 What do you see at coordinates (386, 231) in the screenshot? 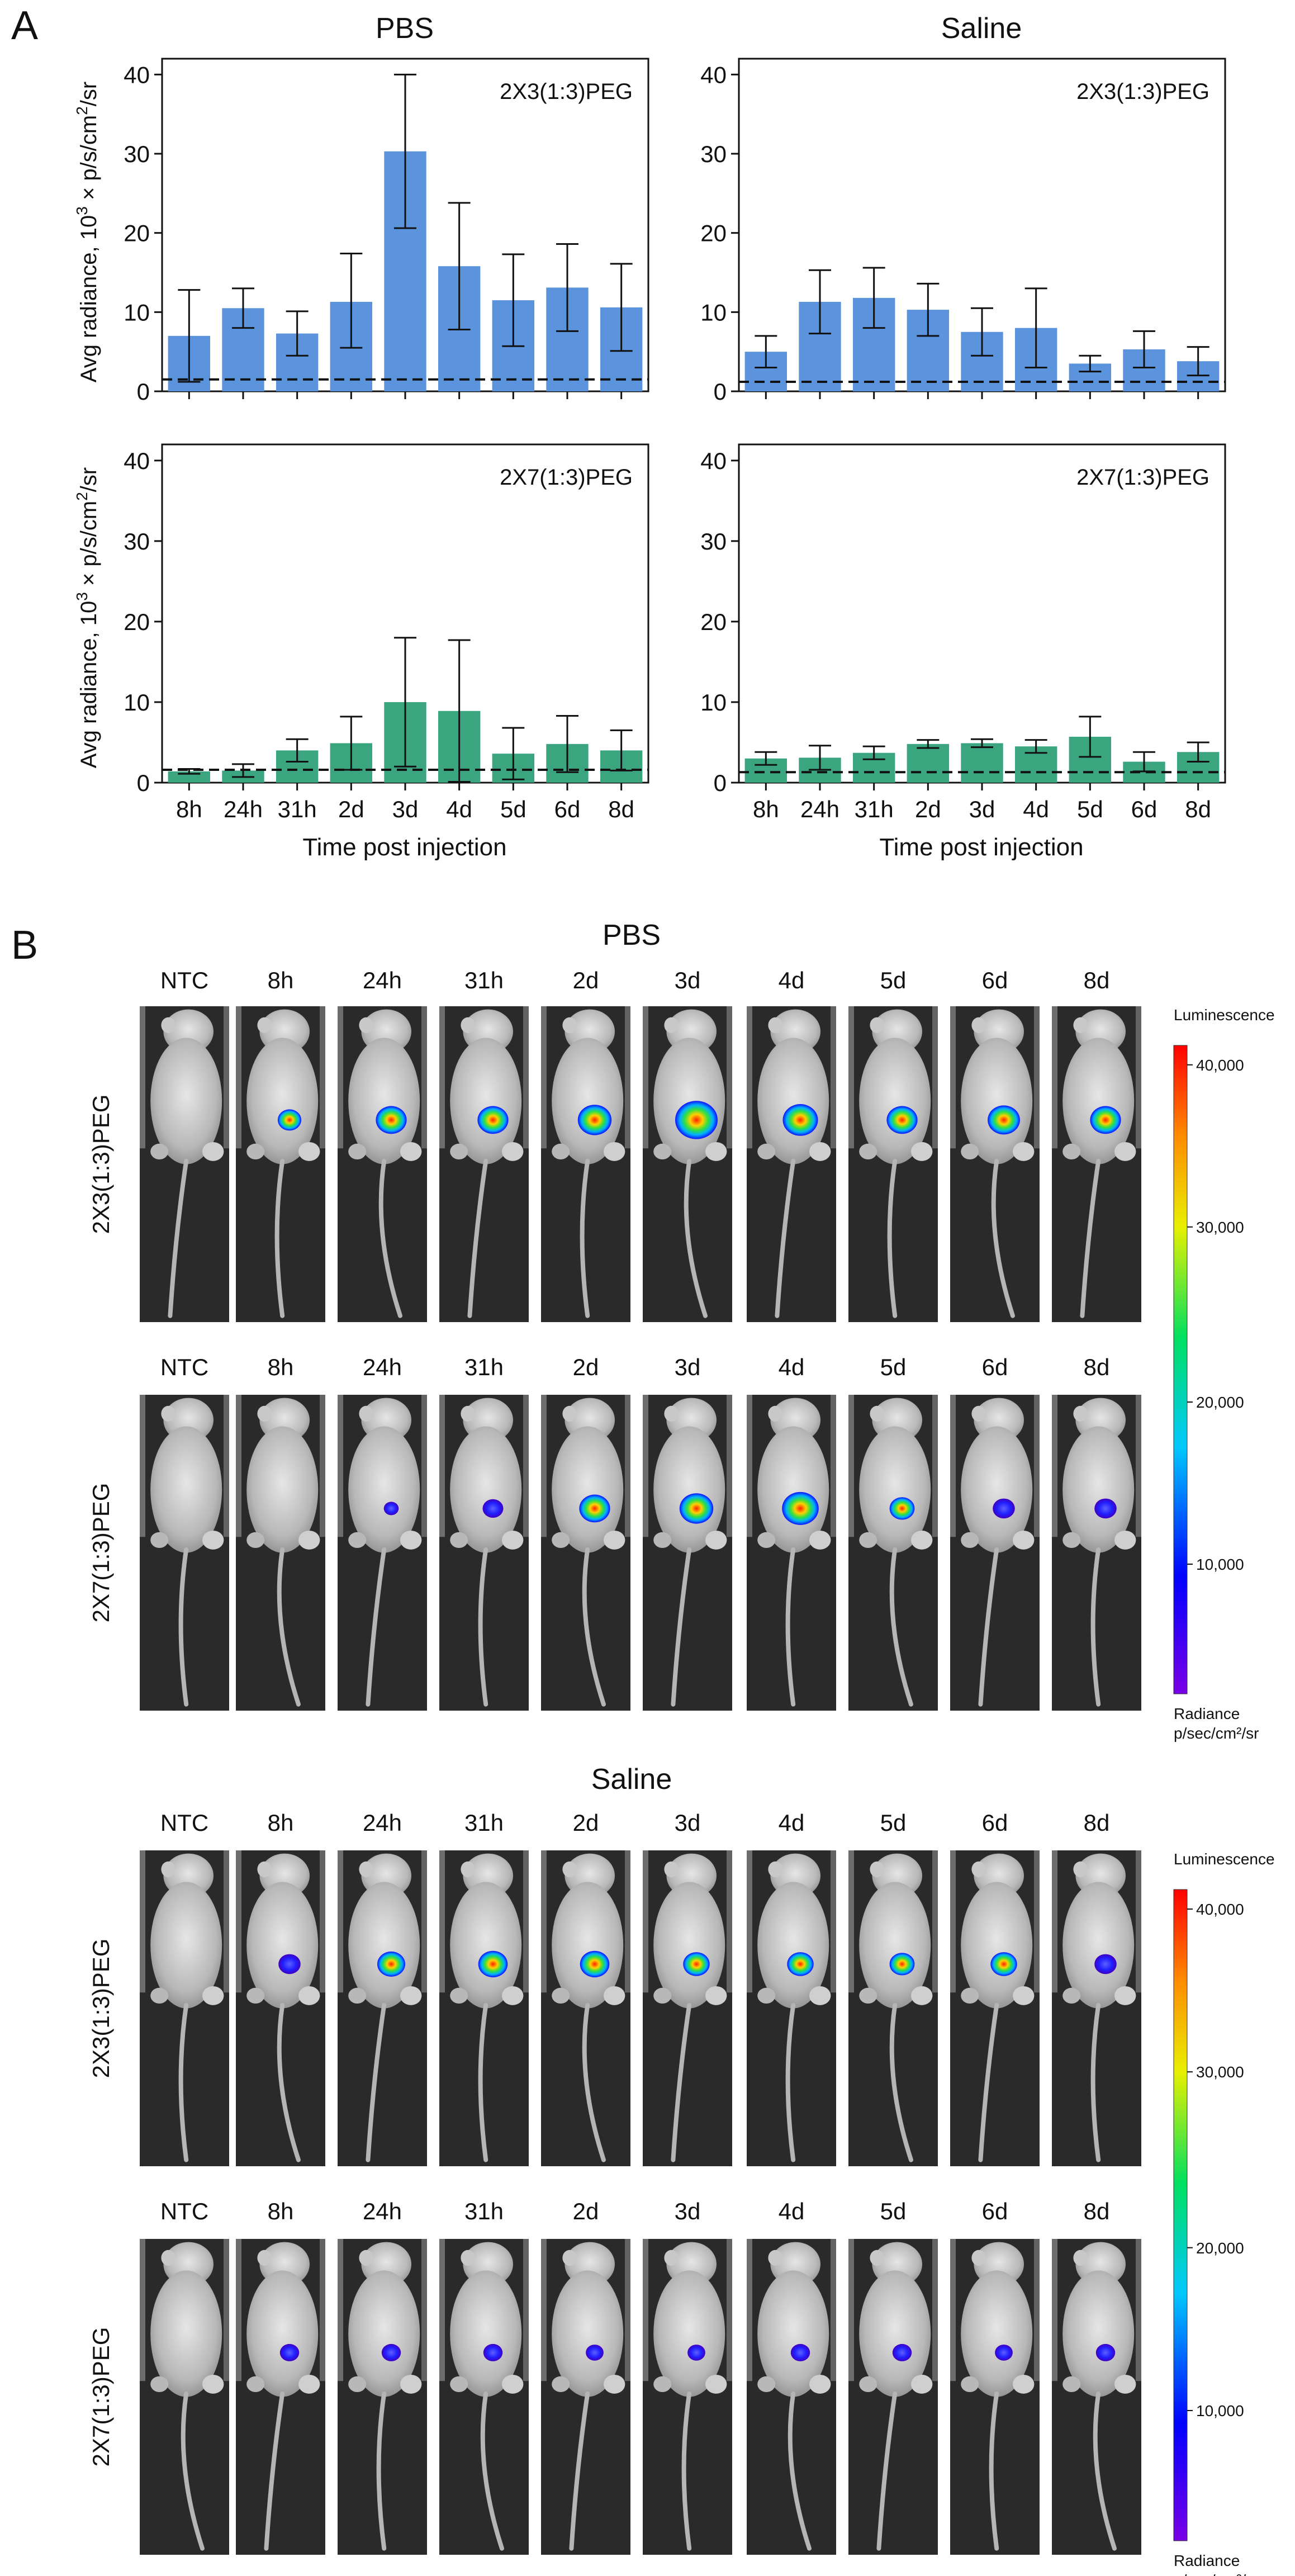
I see `bar-chart-0: 0 10 20 30 40 2X3(1:3)PEG` at bounding box center [386, 231].